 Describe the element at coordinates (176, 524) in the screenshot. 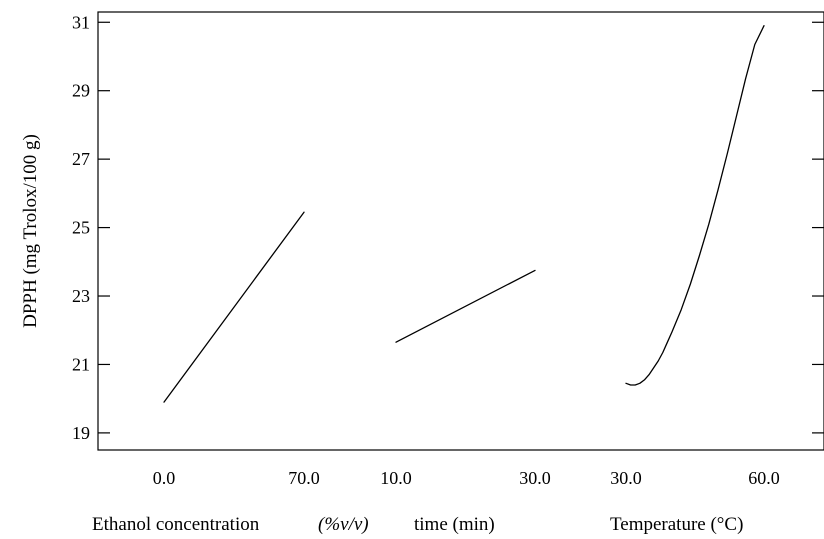

I see `x-axis-title-ethanol: Ethanol concentration` at that location.